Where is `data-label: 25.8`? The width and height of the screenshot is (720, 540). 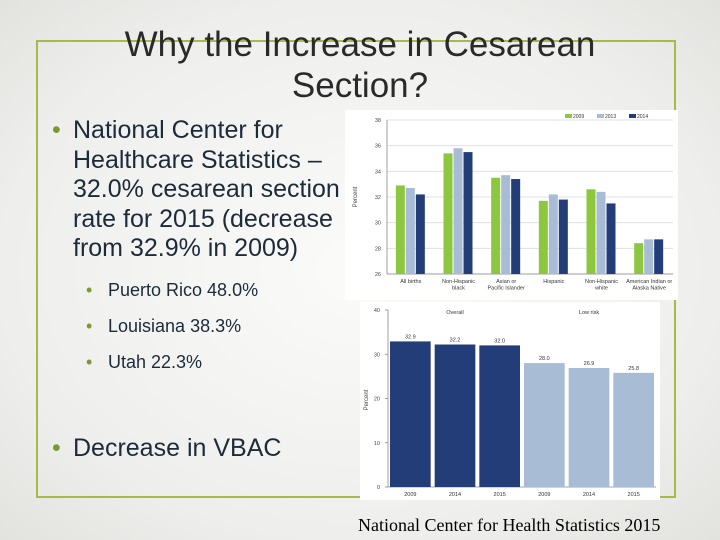
data-label: 25.8 is located at coordinates (633, 369).